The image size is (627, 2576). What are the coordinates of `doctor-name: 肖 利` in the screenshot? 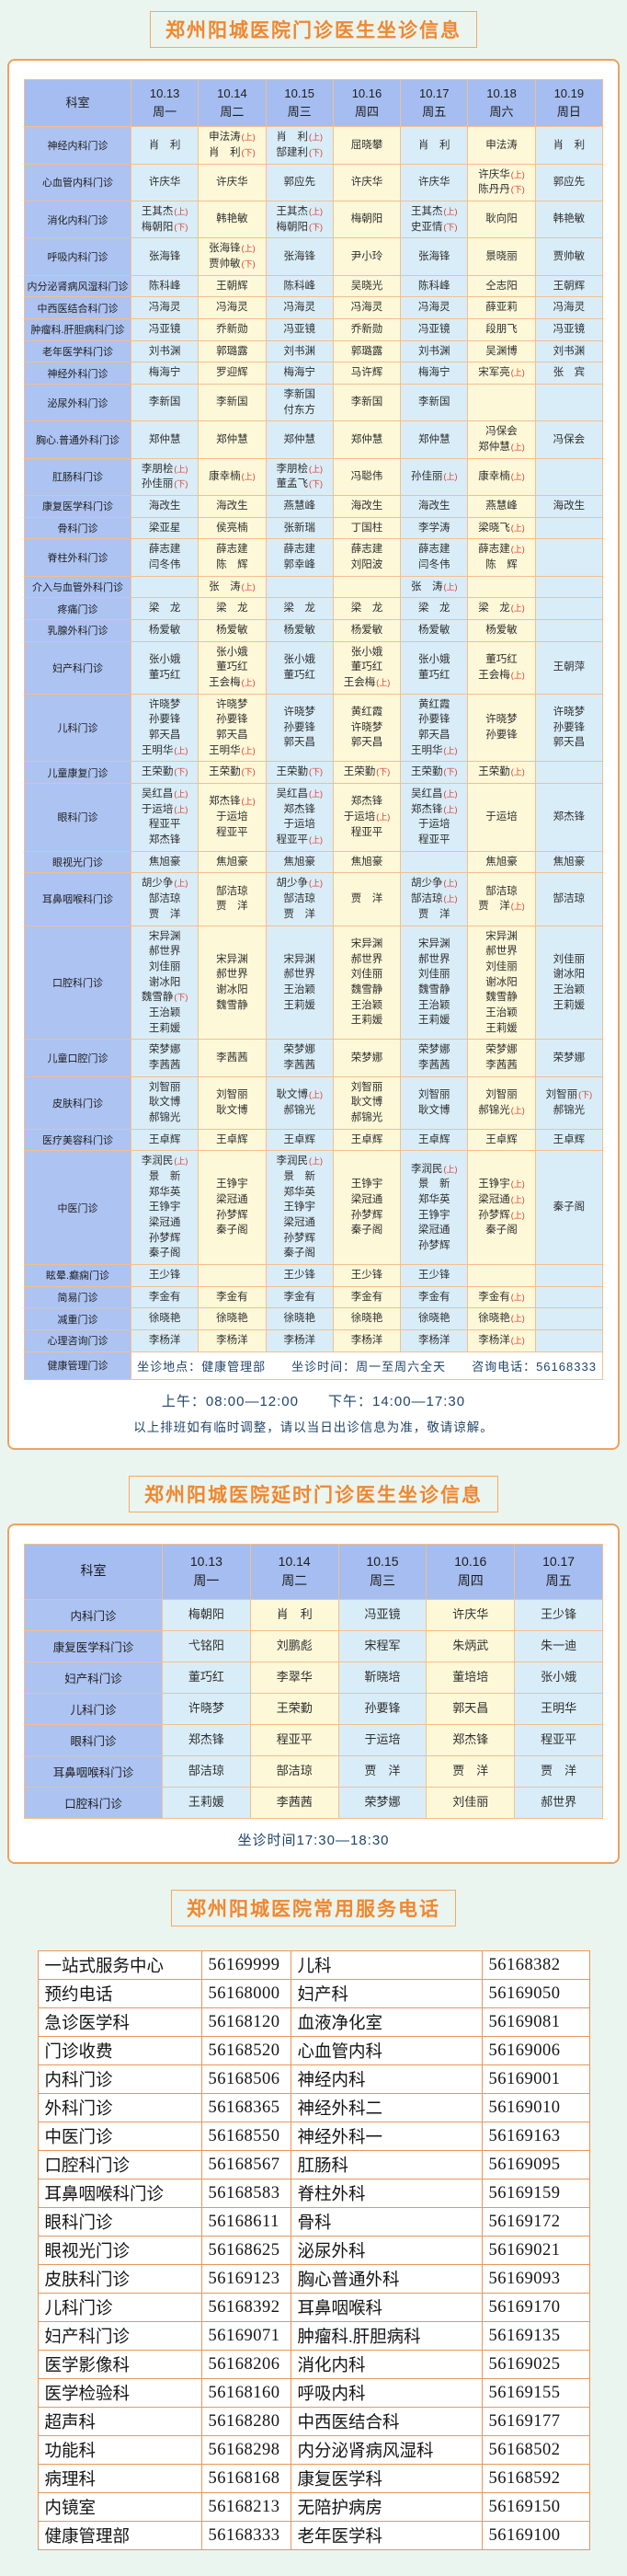 It's located at (164, 145).